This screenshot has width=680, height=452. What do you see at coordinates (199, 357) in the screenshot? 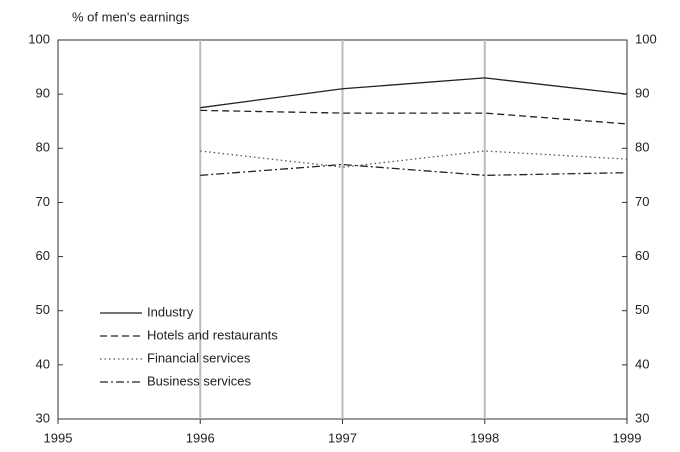
I see `legend-label: Financial services` at bounding box center [199, 357].